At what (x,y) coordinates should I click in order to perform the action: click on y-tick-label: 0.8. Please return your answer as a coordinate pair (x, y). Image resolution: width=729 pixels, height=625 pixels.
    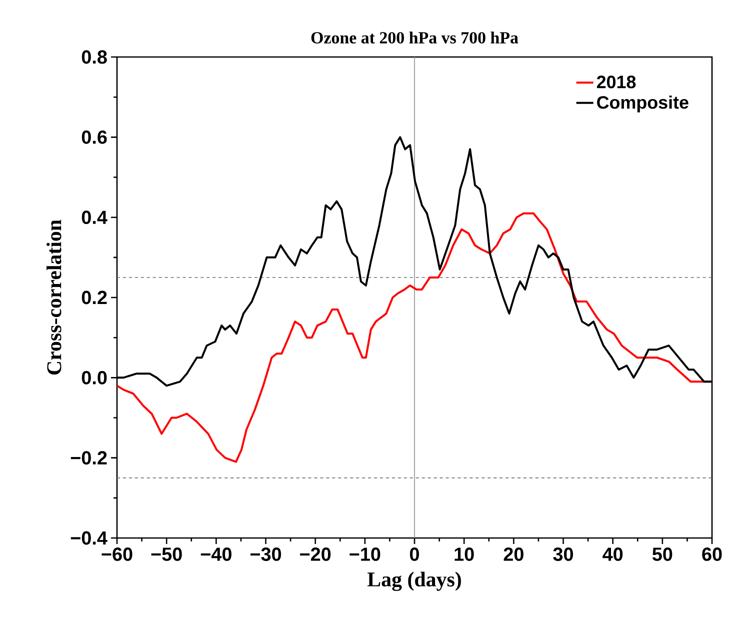
    Looking at the image, I should click on (94, 57).